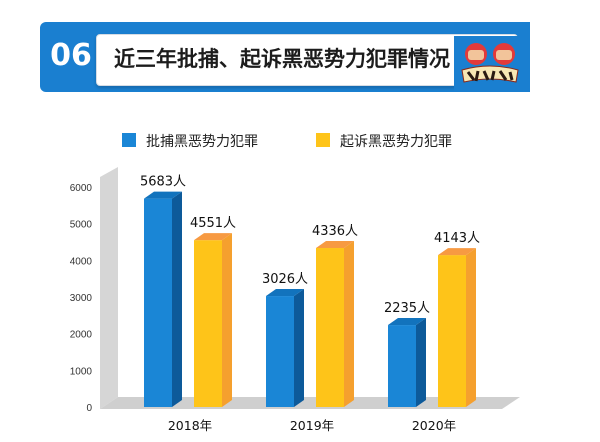  What do you see at coordinates (81, 188) in the screenshot?
I see `y-tick-label: 6000` at bounding box center [81, 188].